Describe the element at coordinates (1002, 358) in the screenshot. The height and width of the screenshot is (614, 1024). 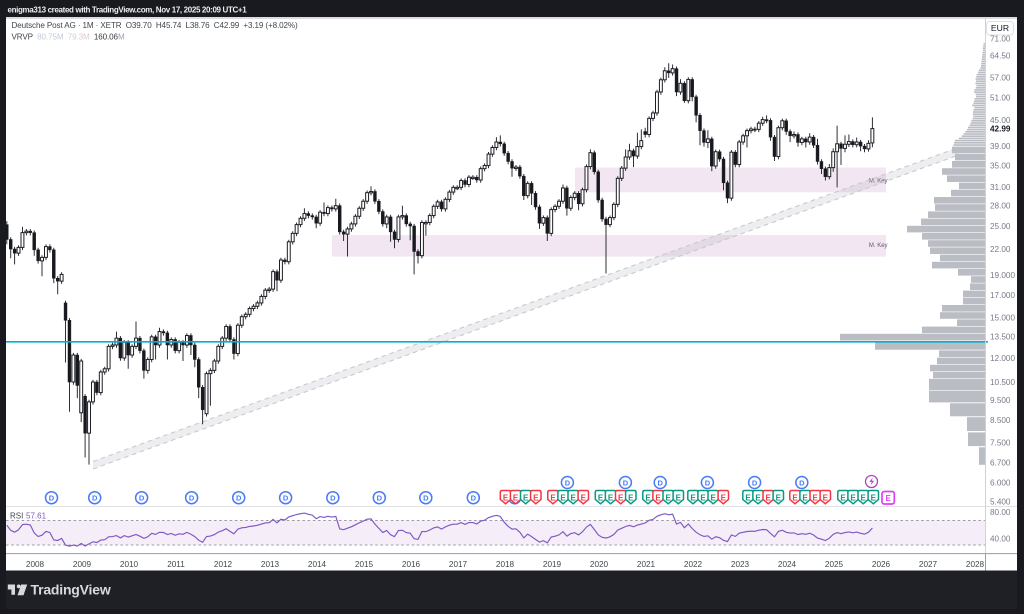
I see `svg-text: 12.000` at that location.